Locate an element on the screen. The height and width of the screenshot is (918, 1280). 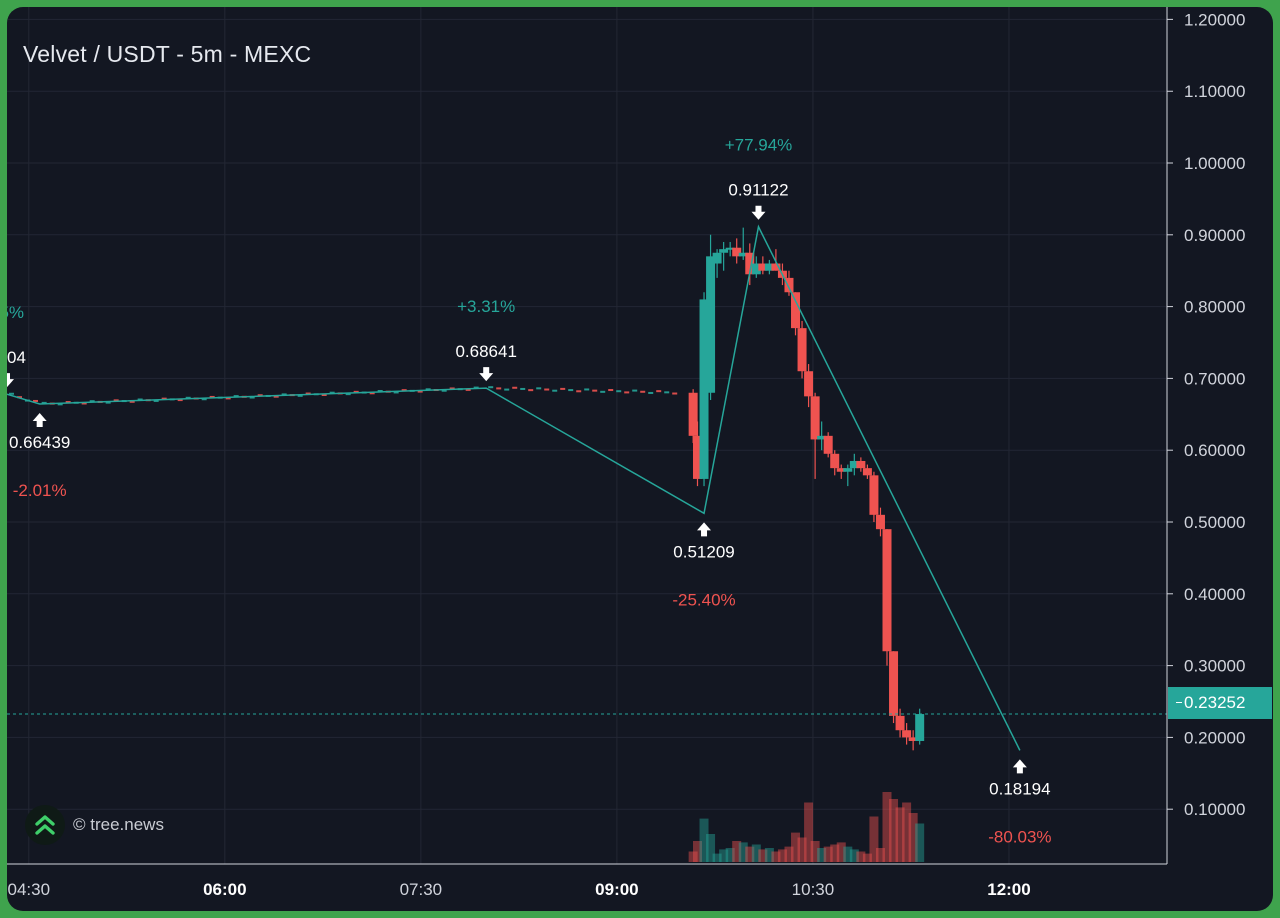
watermark-text: © tree.news is located at coordinates (118, 824).